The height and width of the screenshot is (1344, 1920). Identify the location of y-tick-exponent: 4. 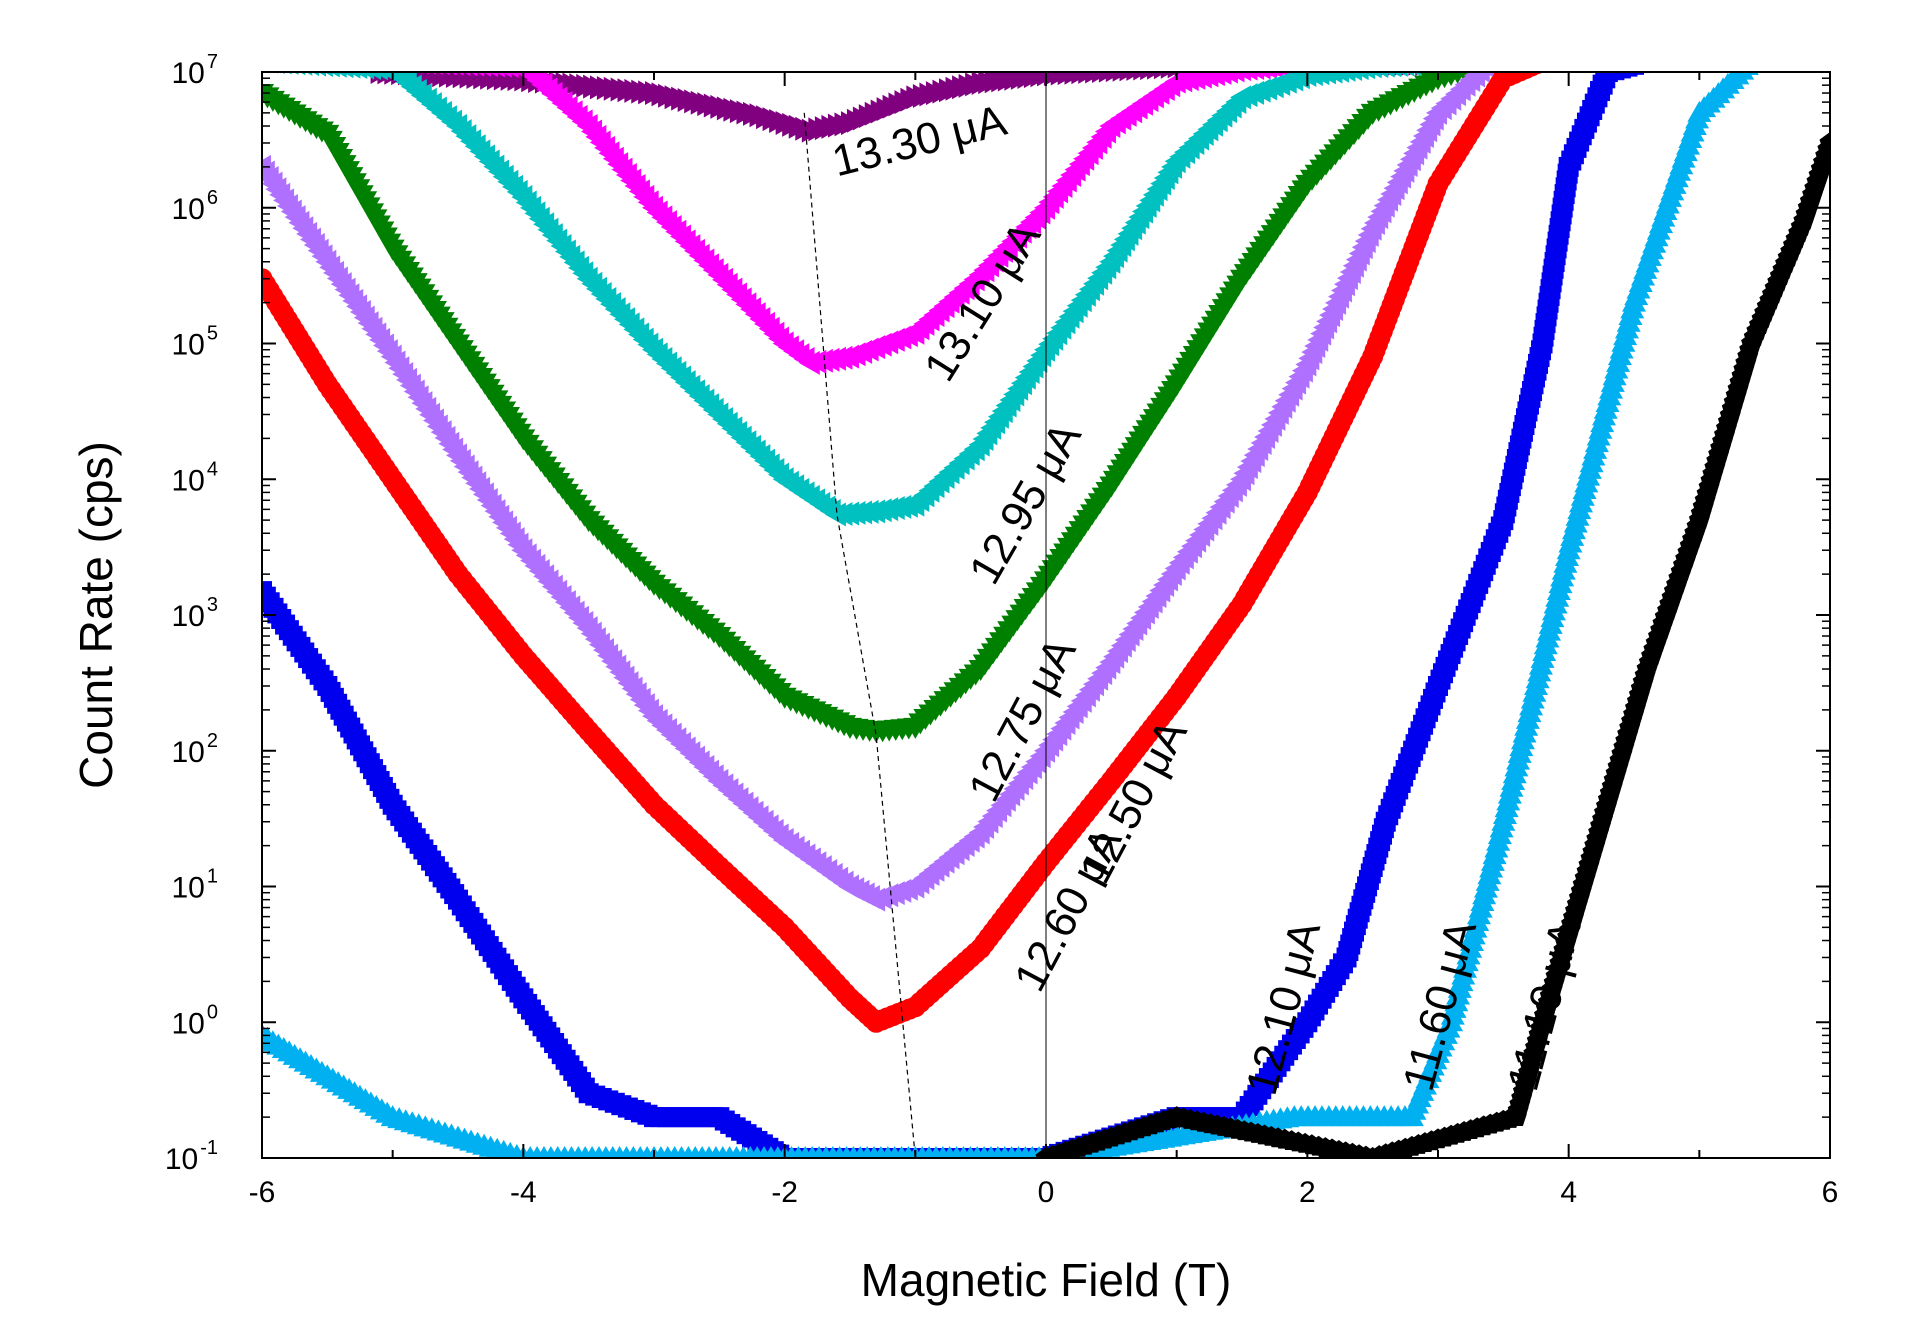
(212, 469).